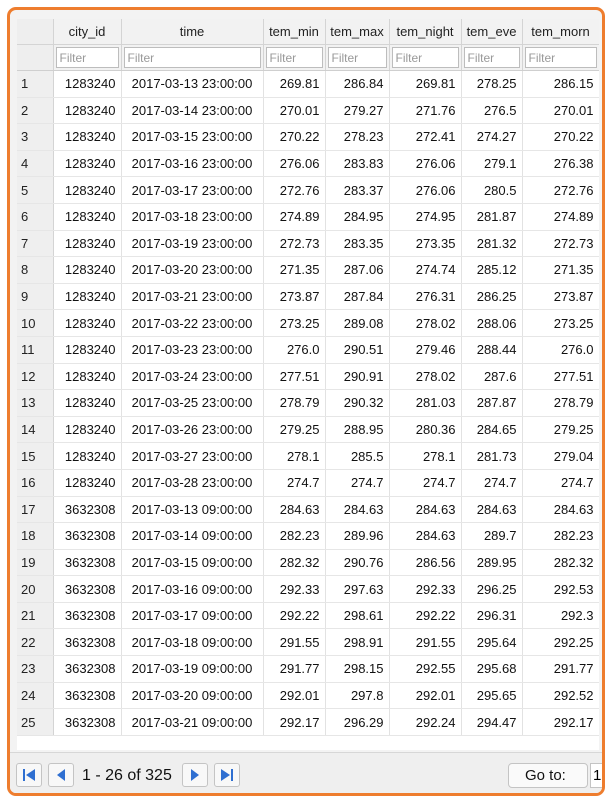 The height and width of the screenshot is (800, 612). I want to click on filter-input-tem-max, so click(357, 57).